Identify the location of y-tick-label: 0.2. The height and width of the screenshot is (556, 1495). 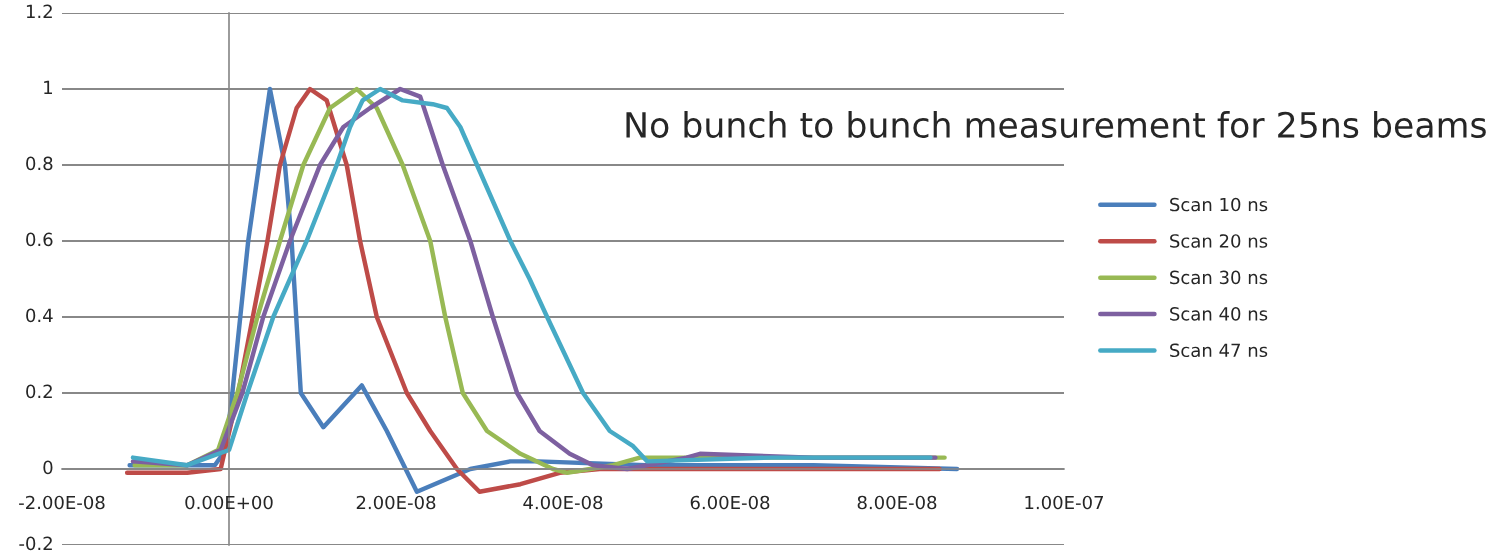
(39, 391).